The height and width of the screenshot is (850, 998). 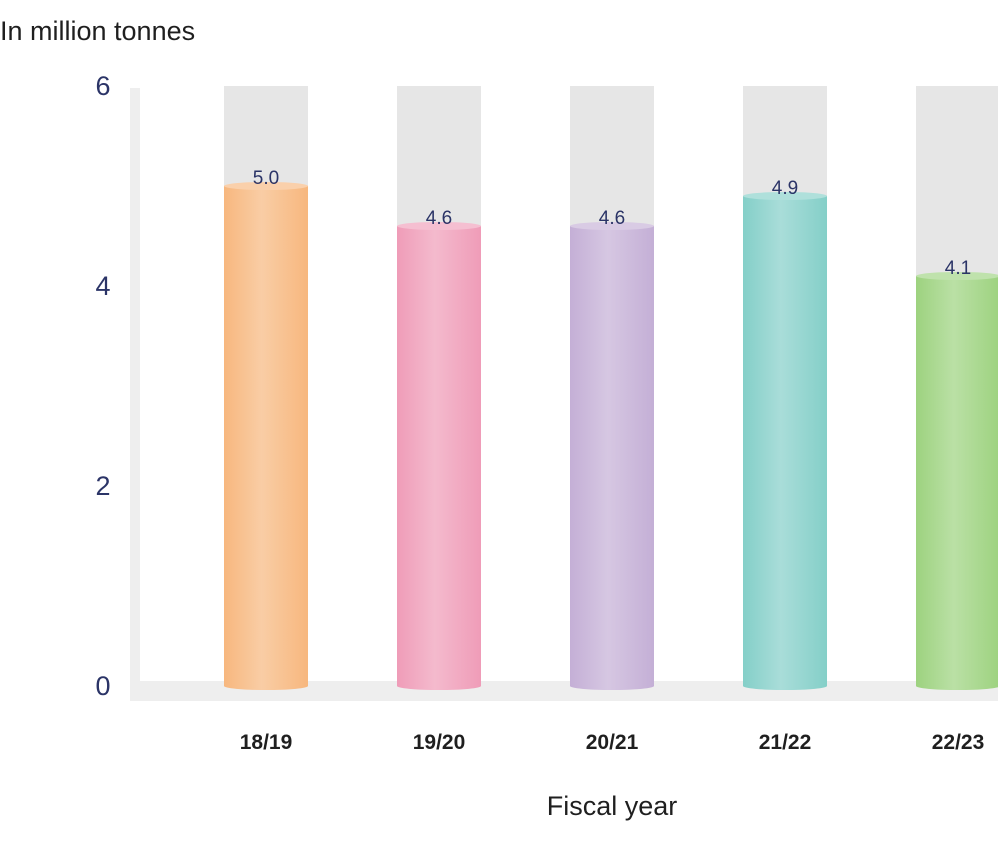 I want to click on x-tick-label: 20/21, so click(x=612, y=742).